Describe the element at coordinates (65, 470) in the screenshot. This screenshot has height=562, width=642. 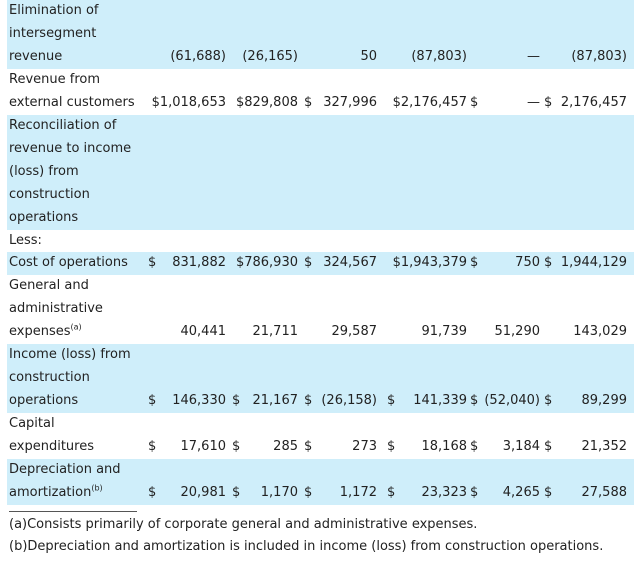
I see `row-label: Depreciation and` at that location.